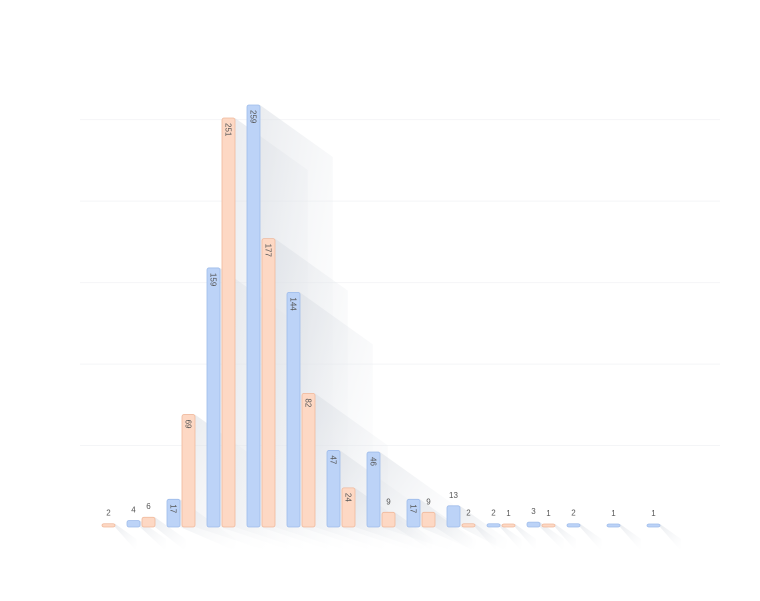  What do you see at coordinates (253, 117) in the screenshot?
I see `data-label: 259` at bounding box center [253, 117].